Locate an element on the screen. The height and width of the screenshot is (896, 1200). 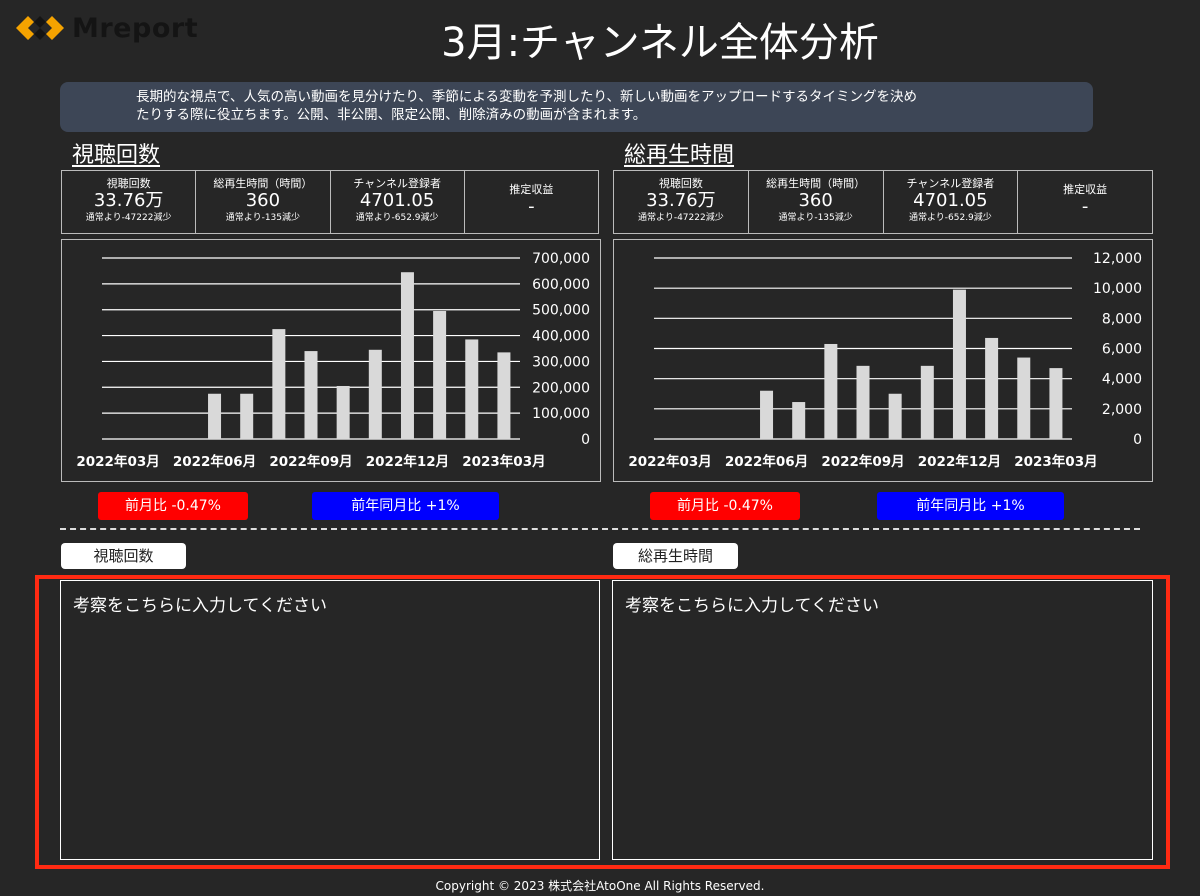
y-tick-label: 2,000 is located at coordinates (1122, 410).